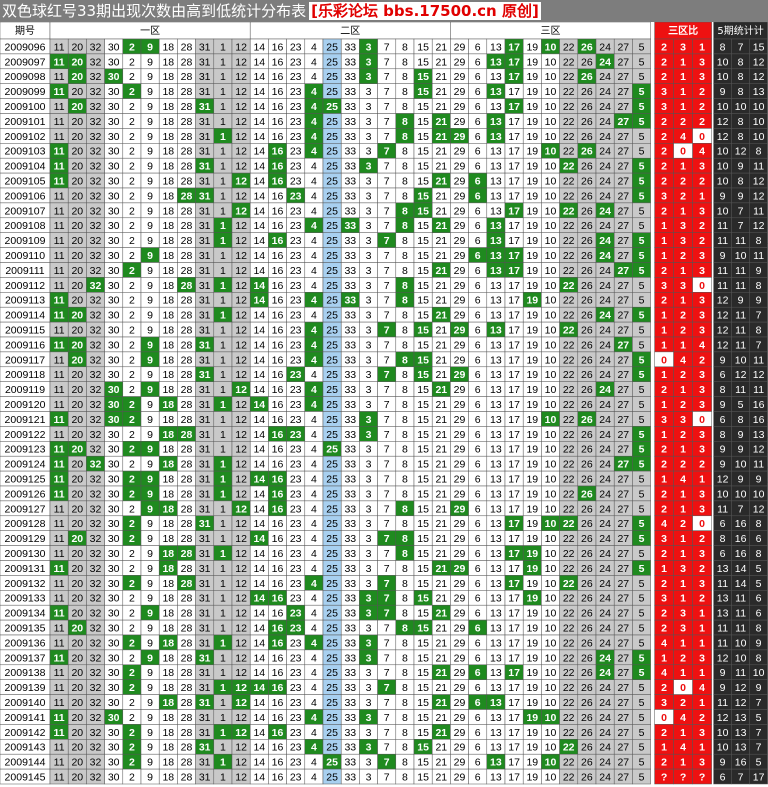  Describe the element at coordinates (25, 509) in the screenshot. I see `period-label: 2009127` at that location.